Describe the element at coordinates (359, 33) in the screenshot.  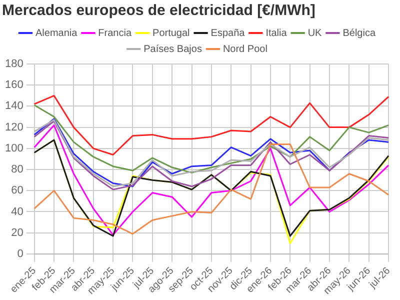
I see `legend-label: Bélgica` at that location.